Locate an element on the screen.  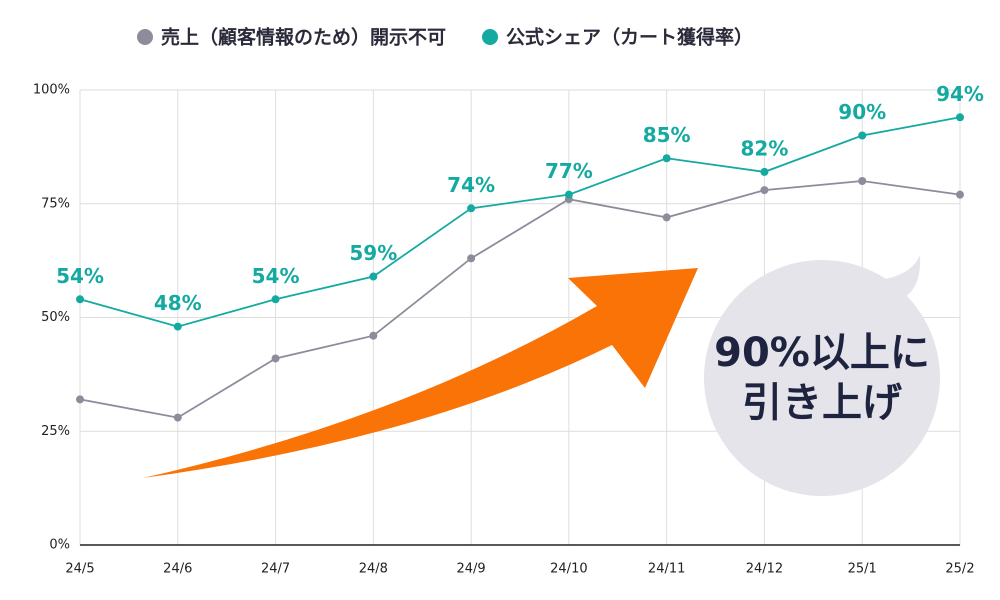
x-tick-label: 24/7 is located at coordinates (275, 569).